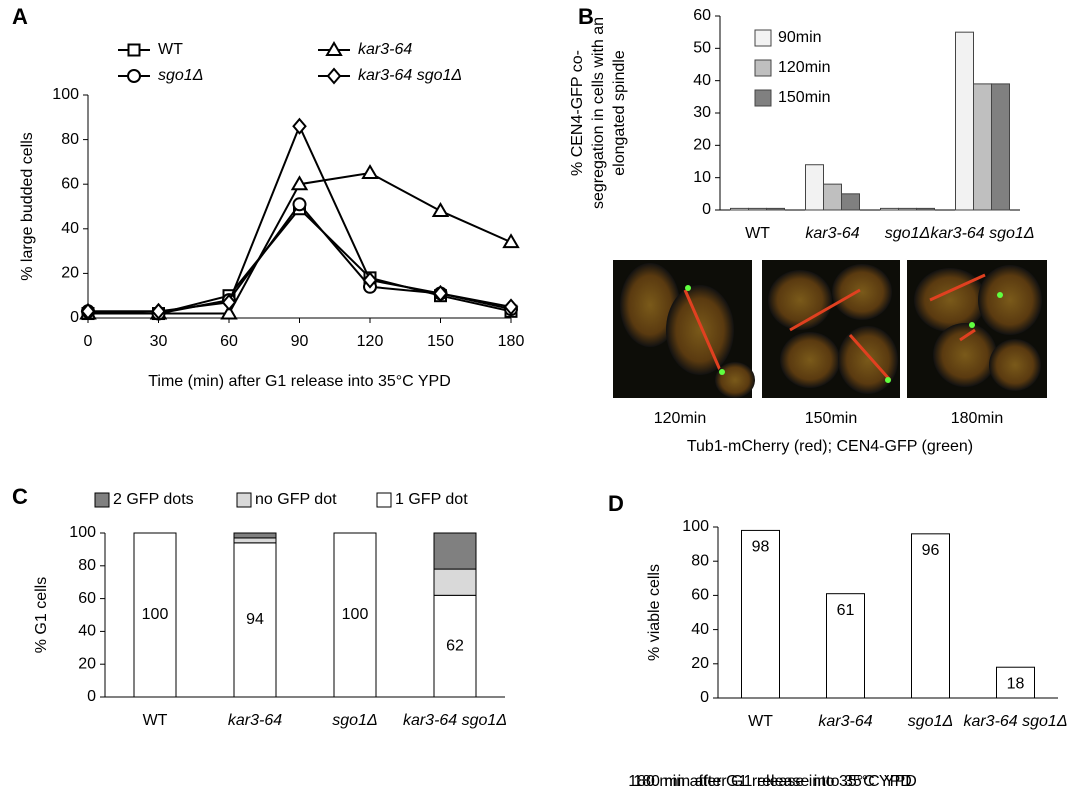 The height and width of the screenshot is (800, 1087). Describe the element at coordinates (775, 781) in the screenshot. I see `x-axis-label: 180 min after G1 release into 35°C YPD` at that location.